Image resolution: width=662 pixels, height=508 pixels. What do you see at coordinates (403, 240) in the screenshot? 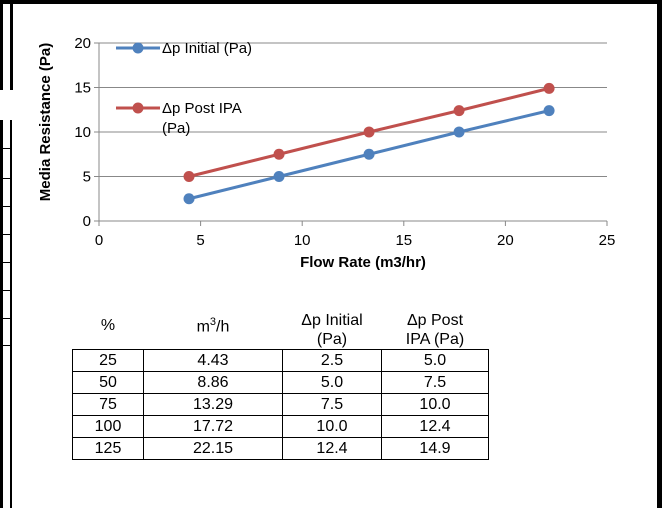
I see `x-tick-label: 15` at bounding box center [403, 240].